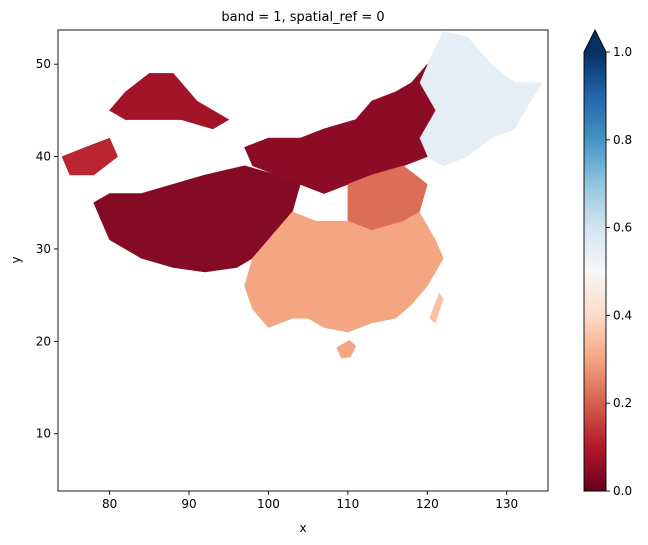 This screenshot has width=648, height=545. I want to click on colorbar-frame, so click(595, 260).